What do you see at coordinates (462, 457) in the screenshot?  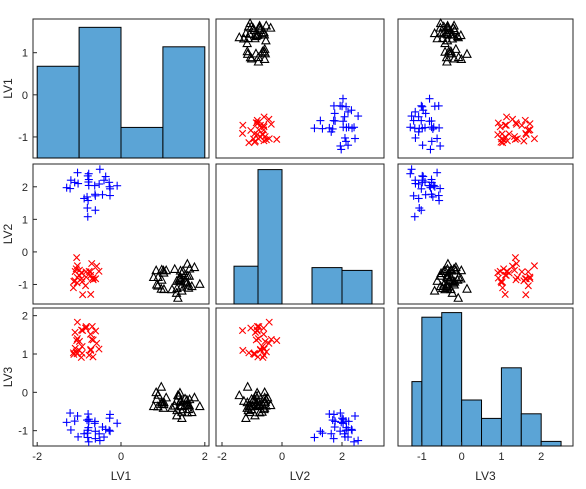 I see `x-tick-label: 0` at bounding box center [462, 457].